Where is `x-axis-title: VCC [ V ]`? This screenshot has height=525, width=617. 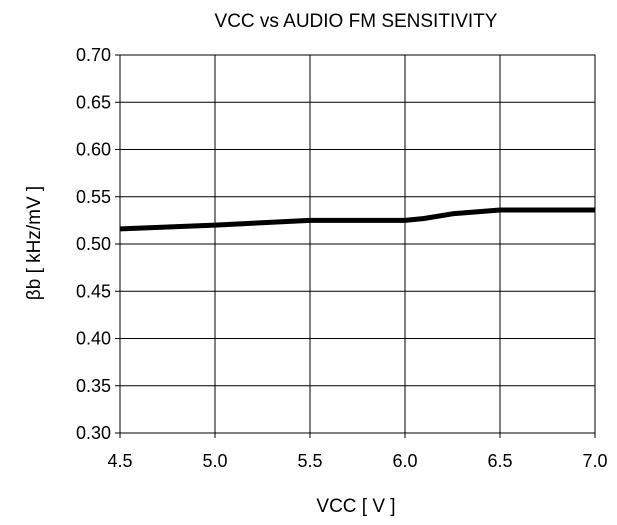
x-axis-title: VCC [ V ] is located at coordinates (355, 506).